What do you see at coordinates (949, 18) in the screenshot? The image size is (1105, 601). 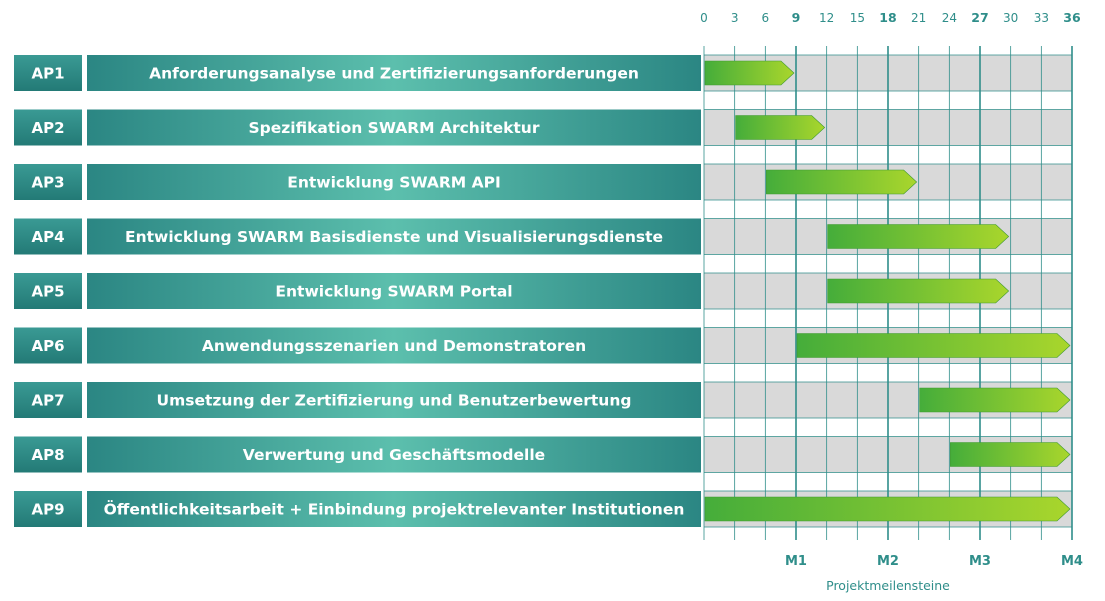 I see `tick-label: 24` at bounding box center [949, 18].